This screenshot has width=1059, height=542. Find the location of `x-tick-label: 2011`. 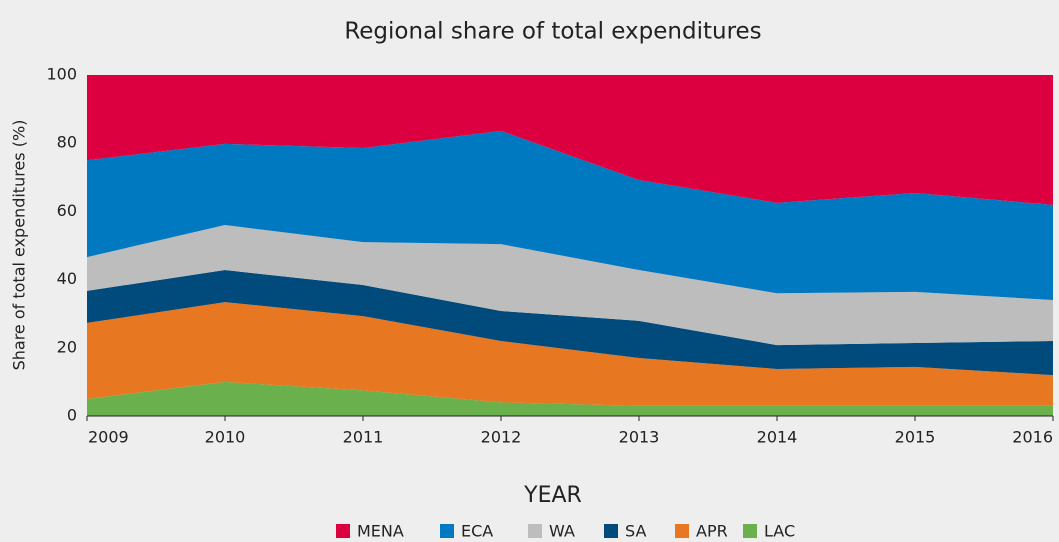

x-tick-label: 2011 is located at coordinates (363, 437).